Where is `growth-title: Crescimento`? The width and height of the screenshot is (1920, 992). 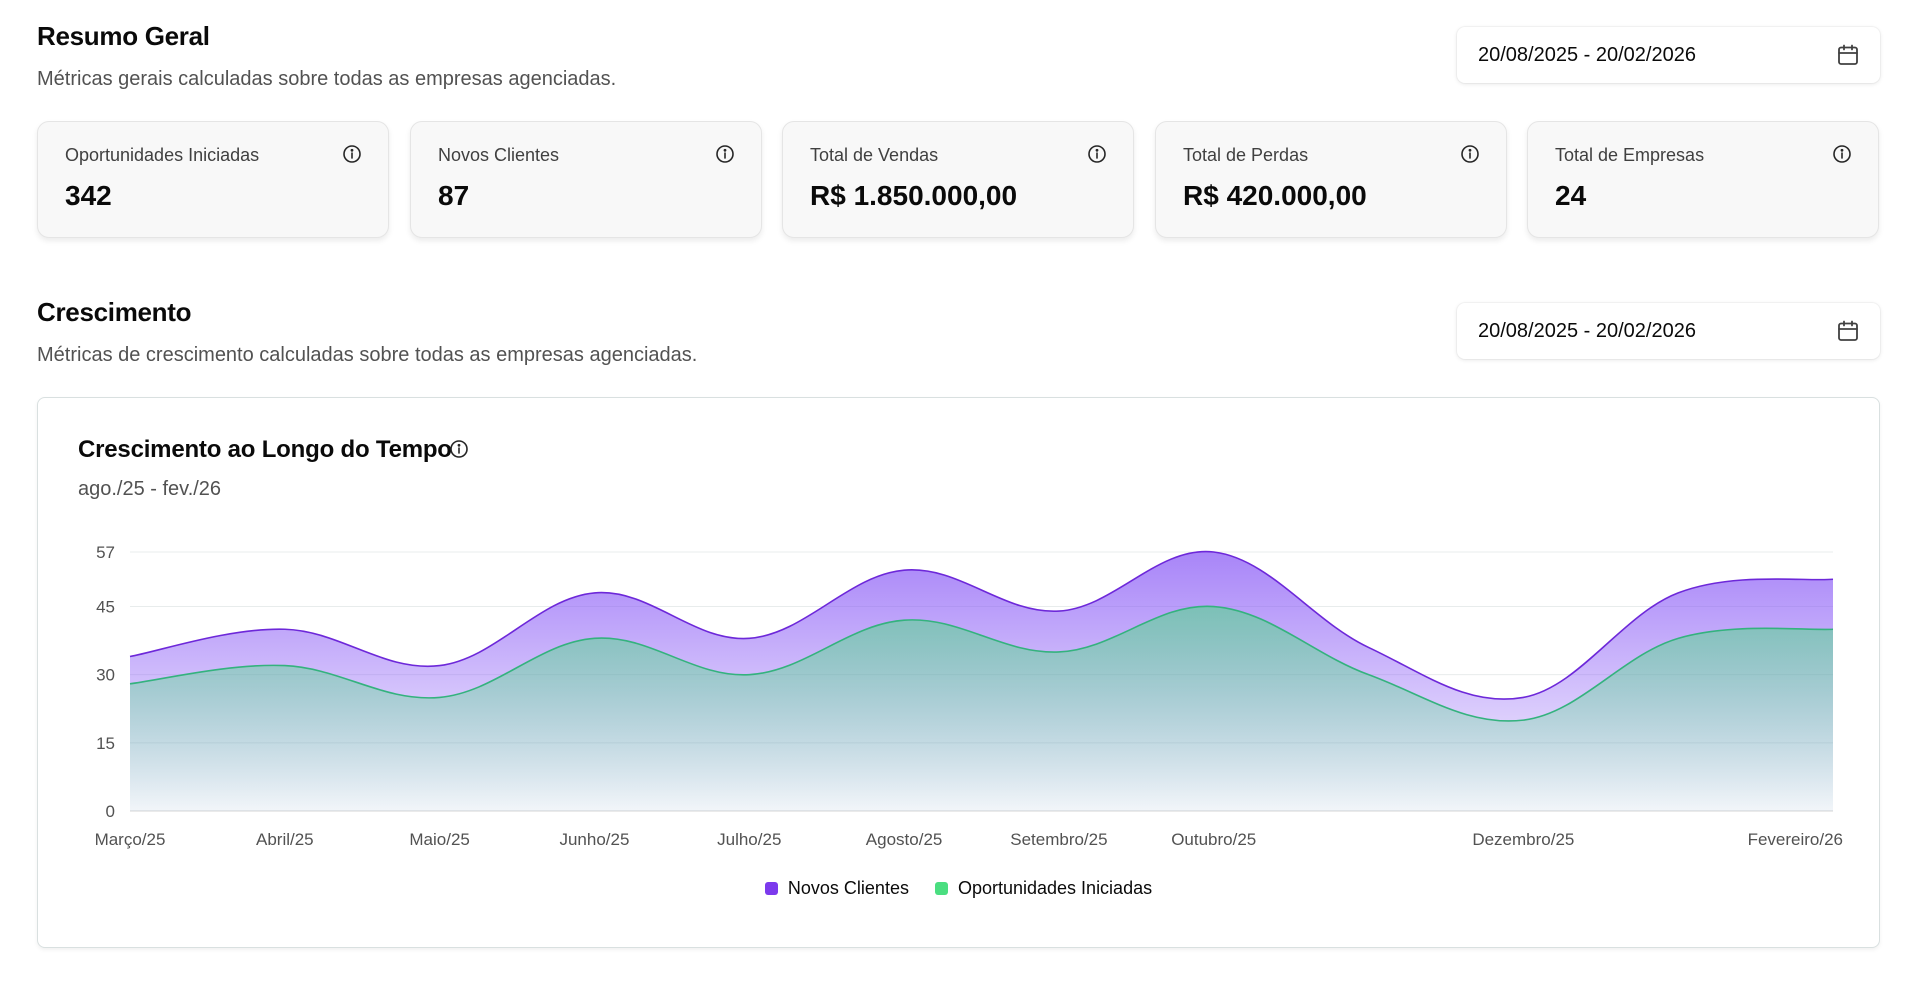 growth-title: Crescimento is located at coordinates (114, 312).